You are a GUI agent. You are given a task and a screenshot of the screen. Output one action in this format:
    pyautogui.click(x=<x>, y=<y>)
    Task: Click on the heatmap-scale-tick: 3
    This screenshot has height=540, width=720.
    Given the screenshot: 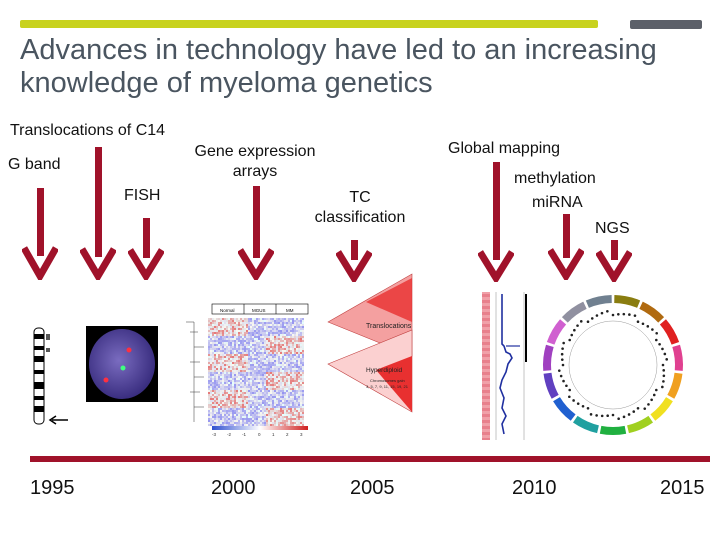 What is the action you would take?
    pyautogui.click(x=301, y=434)
    